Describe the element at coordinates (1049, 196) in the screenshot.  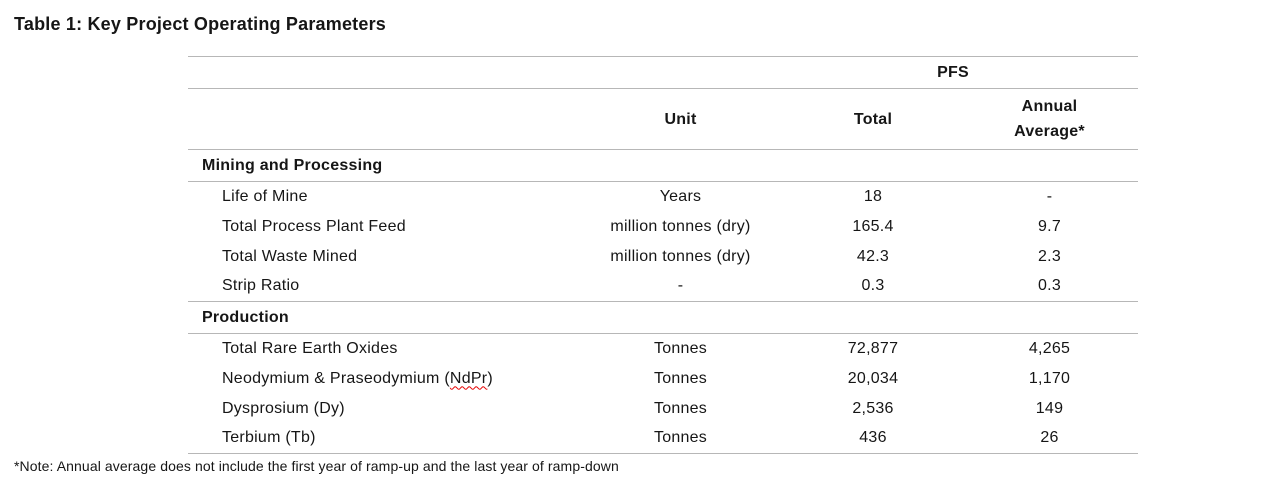
I see `parameter-annual-average: -` at that location.